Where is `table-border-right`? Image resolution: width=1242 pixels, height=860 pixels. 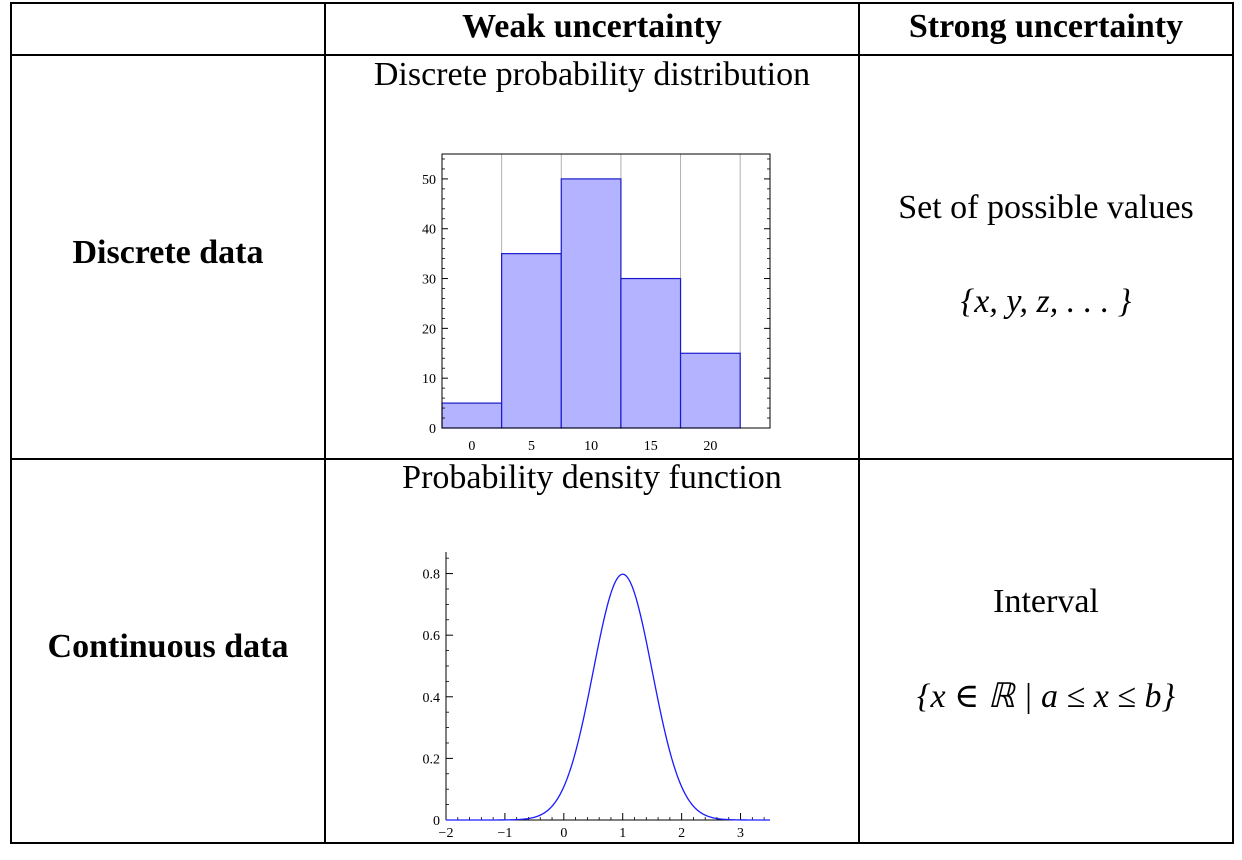
table-border-right is located at coordinates (1233, 423).